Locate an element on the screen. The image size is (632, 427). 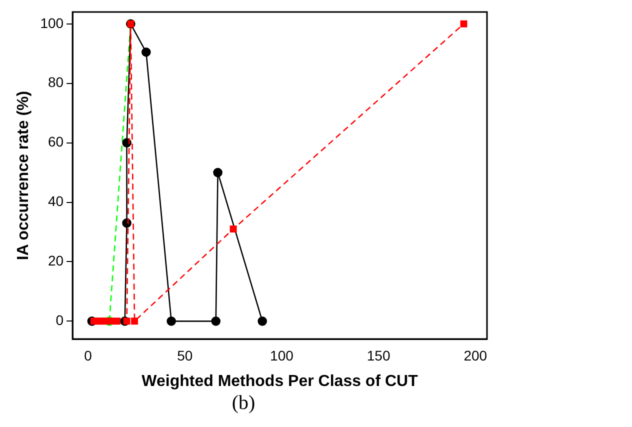
x-tick-label: 200 is located at coordinates (476, 355).